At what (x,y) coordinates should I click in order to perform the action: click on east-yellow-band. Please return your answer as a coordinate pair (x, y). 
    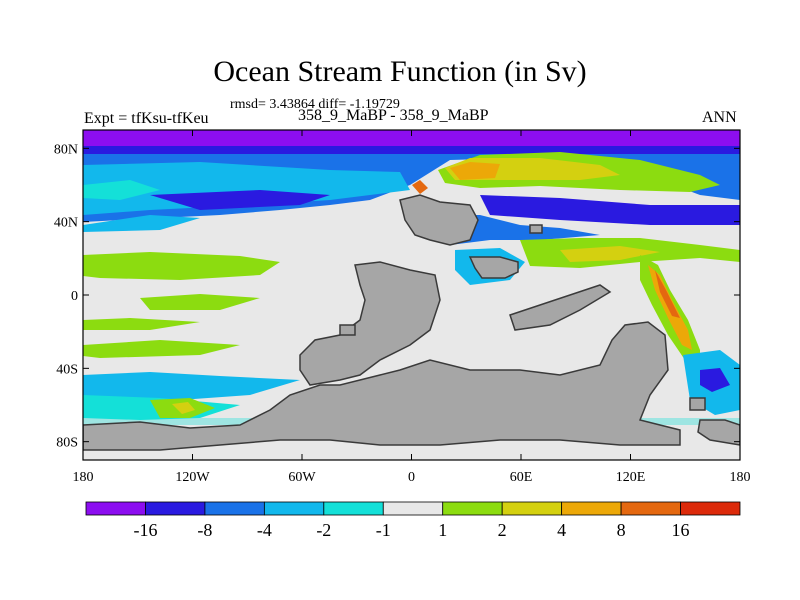
    Looking at the image, I should click on (610, 254).